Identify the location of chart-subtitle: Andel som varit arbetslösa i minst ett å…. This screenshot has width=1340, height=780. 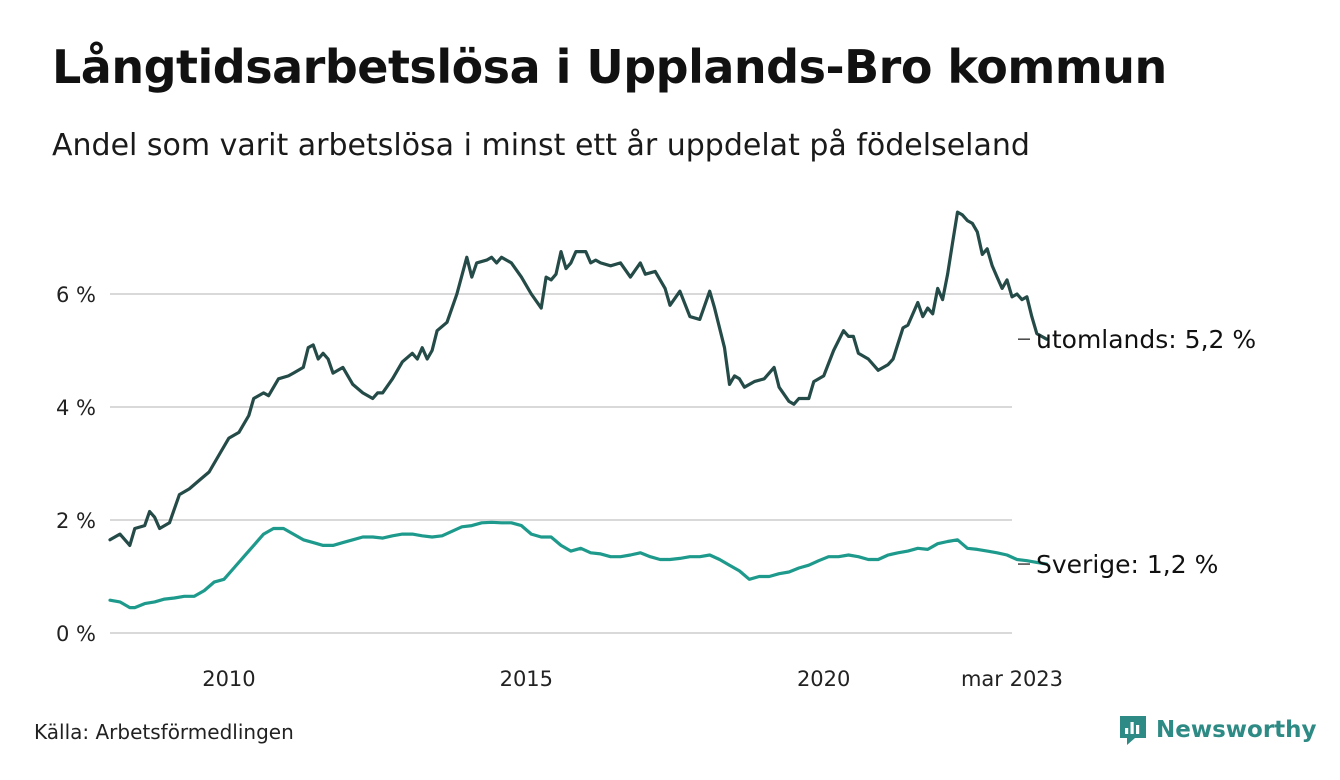
(541, 145).